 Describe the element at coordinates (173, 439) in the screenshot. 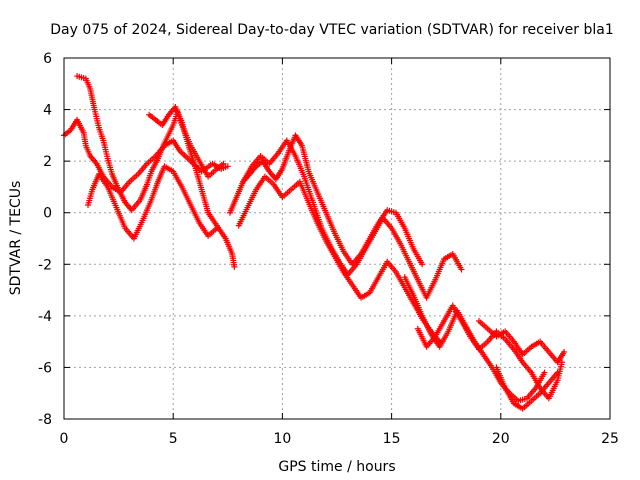

I see `x-tick-label: 5` at that location.